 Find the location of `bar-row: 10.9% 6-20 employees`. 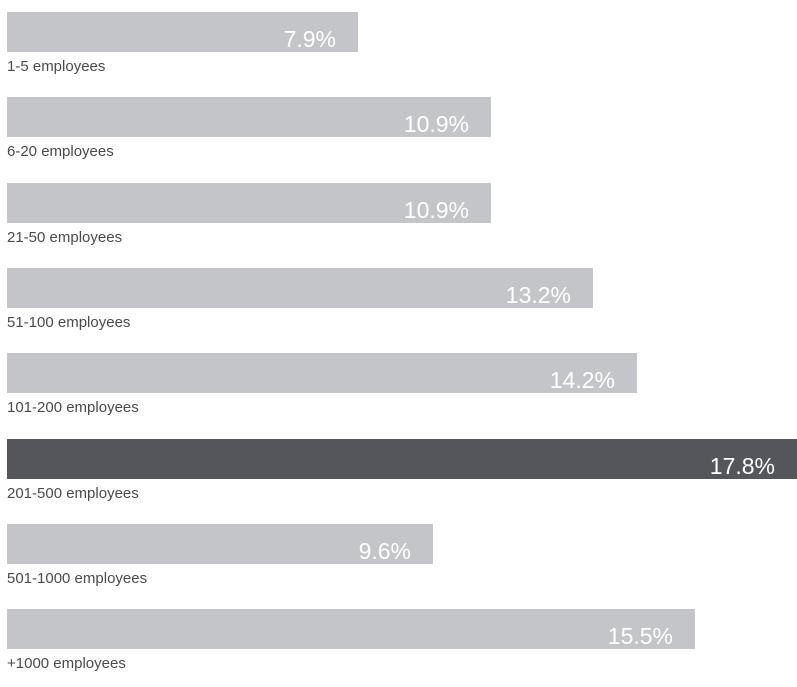

bar-row: 10.9% 6-20 employees is located at coordinates (402, 127).